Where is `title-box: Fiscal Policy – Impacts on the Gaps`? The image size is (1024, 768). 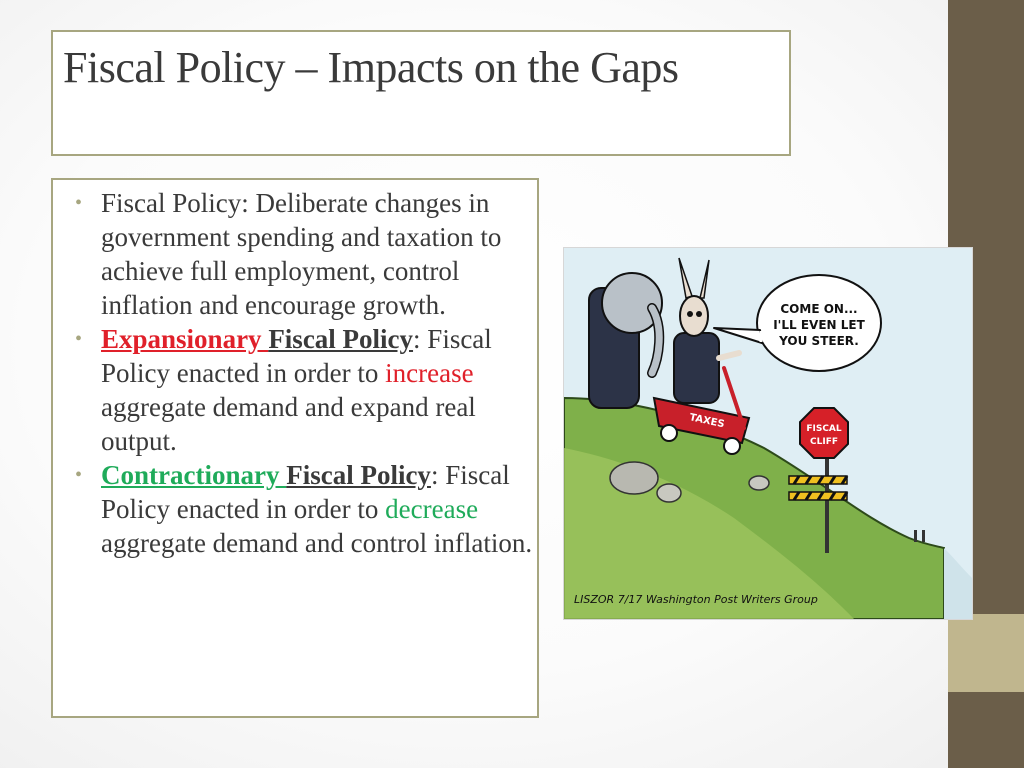 title-box: Fiscal Policy – Impacts on the Gaps is located at coordinates (421, 93).